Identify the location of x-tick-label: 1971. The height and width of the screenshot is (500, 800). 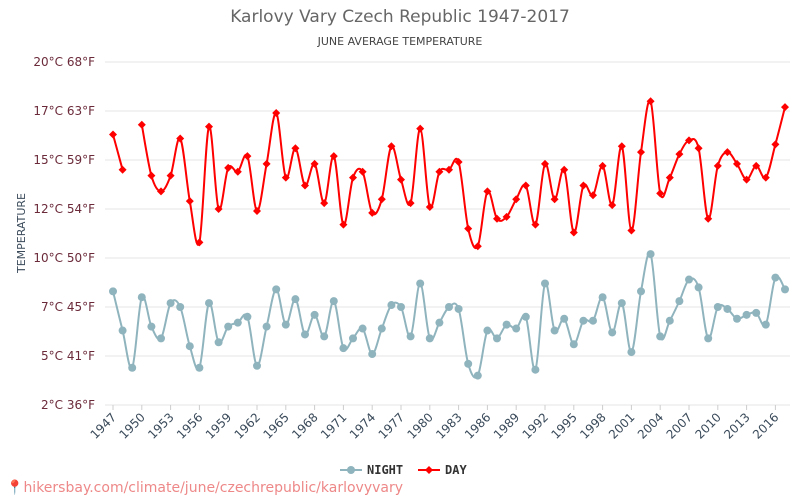
(333, 425).